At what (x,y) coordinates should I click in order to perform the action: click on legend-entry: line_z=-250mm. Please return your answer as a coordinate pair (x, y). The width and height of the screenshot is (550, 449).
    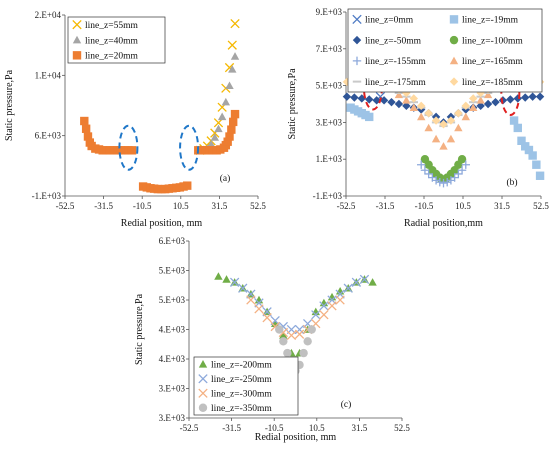
    Looking at the image, I should click on (241, 380).